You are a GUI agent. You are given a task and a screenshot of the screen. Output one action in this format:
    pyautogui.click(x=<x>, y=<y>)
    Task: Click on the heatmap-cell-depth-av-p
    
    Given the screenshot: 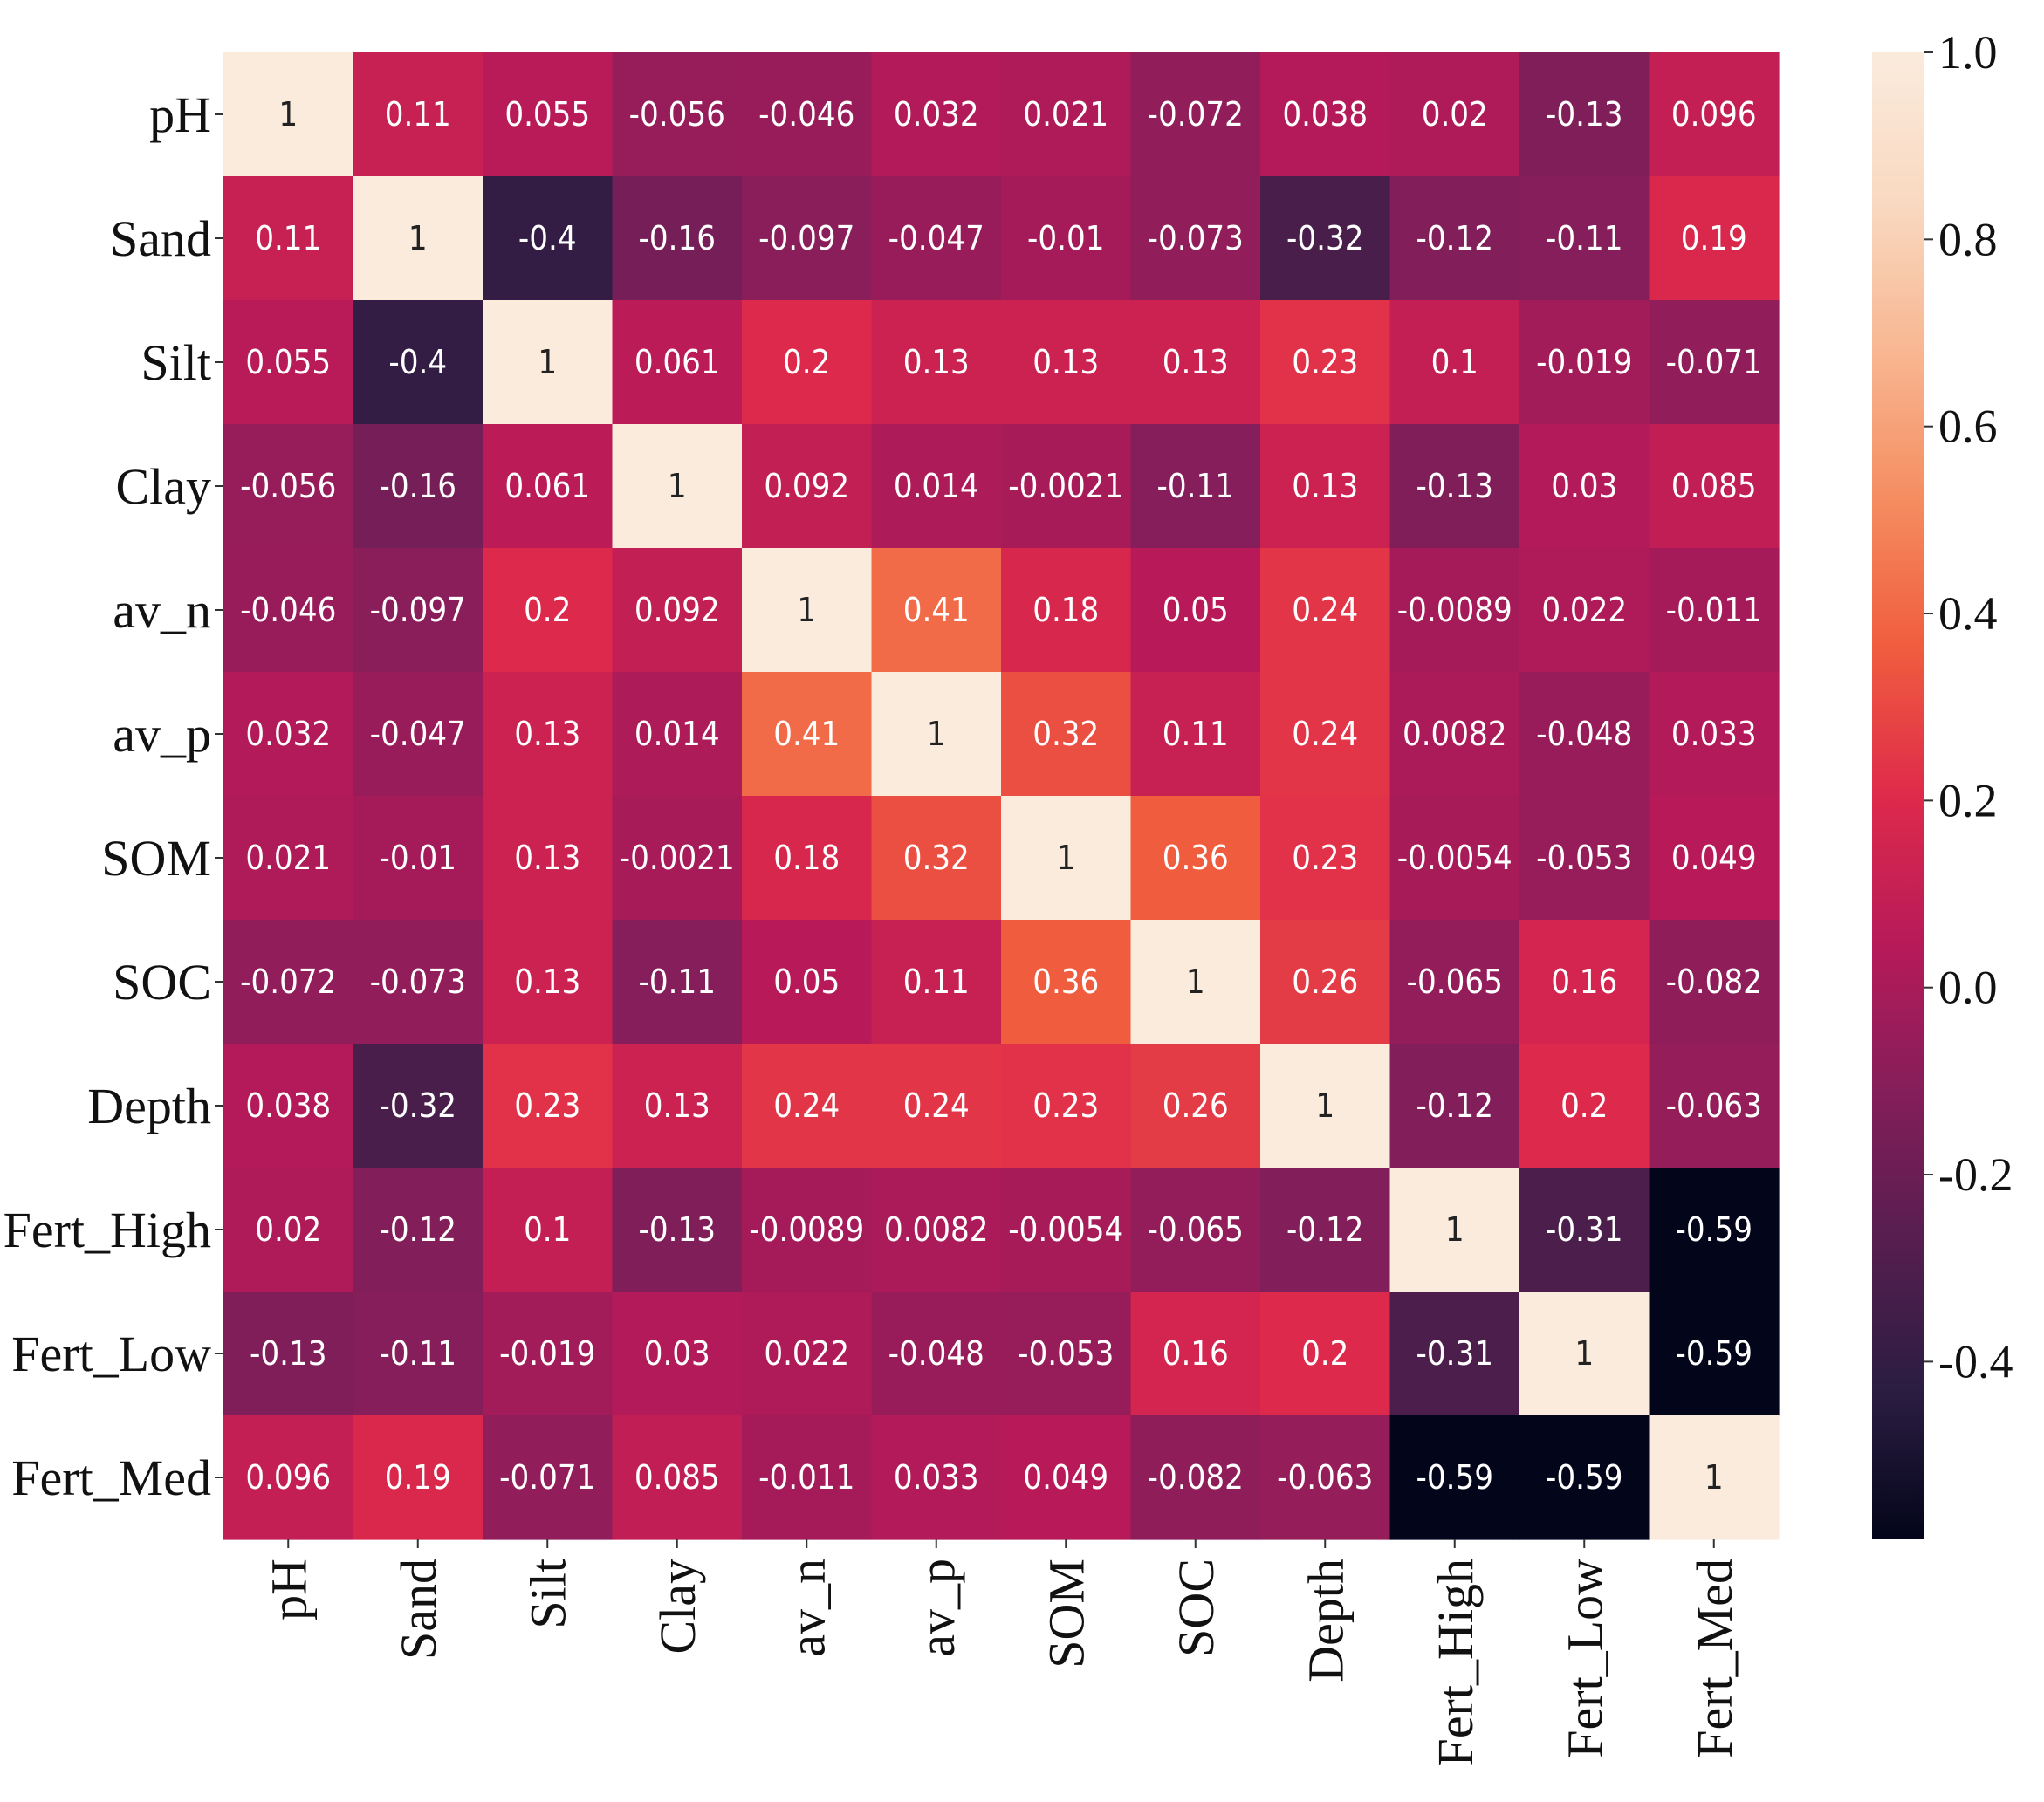 What is the action you would take?
    pyautogui.click(x=937, y=1106)
    